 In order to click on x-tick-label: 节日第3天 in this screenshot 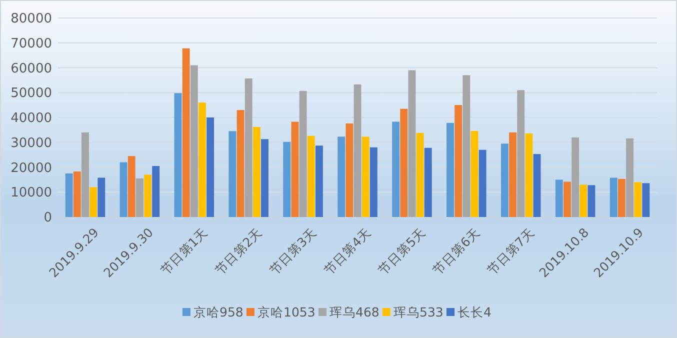, I will do `click(293, 251)`.